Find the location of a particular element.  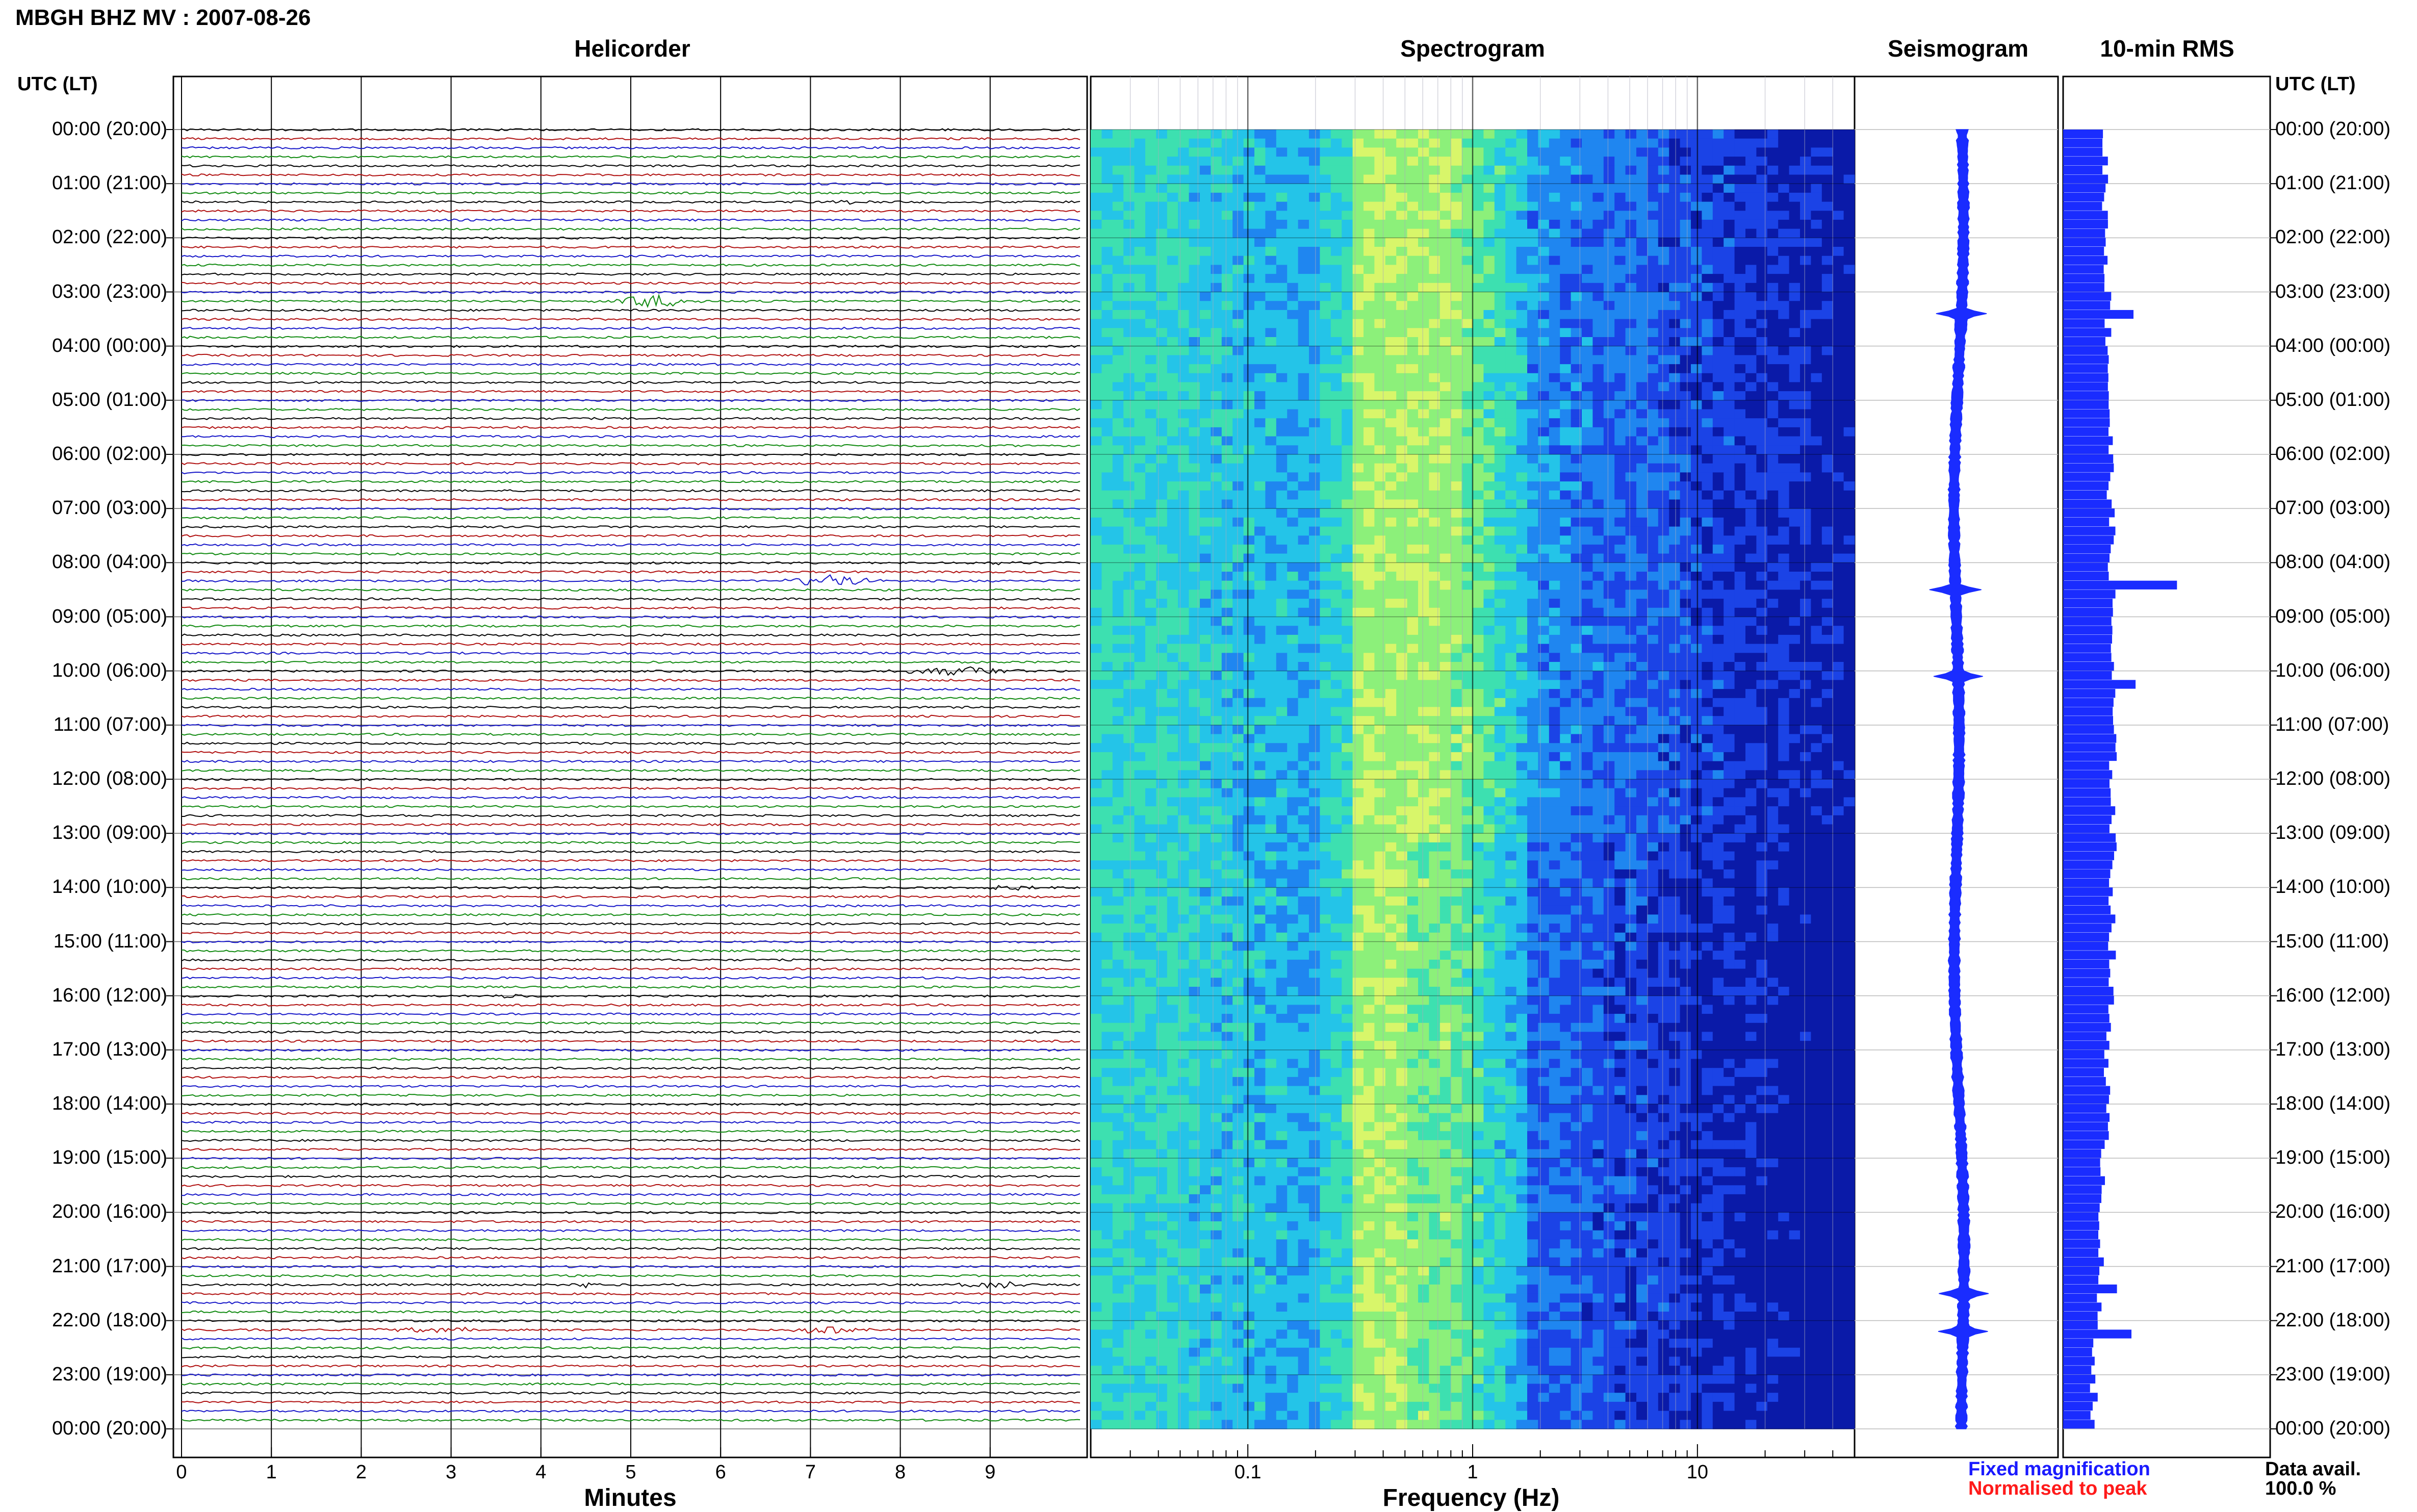

time-tick-left: 09:00 (05:00) is located at coordinates (109, 617).